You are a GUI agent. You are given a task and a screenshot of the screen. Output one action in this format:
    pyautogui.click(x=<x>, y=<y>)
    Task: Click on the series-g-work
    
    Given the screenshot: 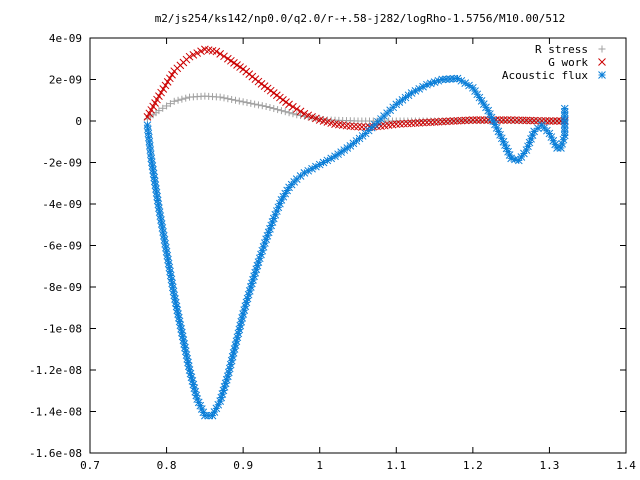 What is the action you would take?
    pyautogui.click(x=356, y=88)
    